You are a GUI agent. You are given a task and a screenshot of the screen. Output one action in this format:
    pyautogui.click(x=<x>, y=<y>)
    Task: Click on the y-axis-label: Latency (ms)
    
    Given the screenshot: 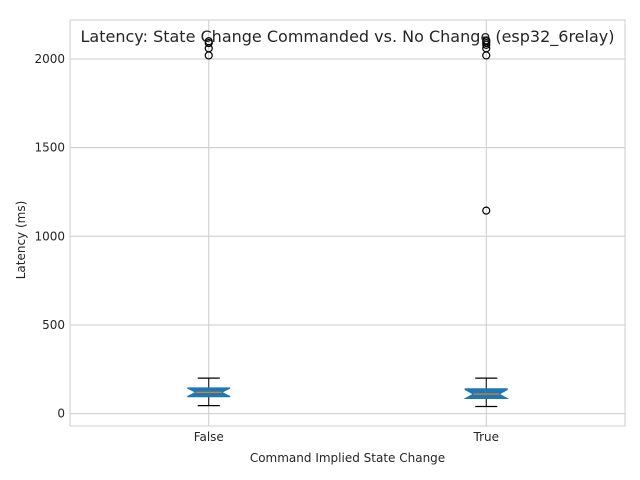 What is the action you would take?
    pyautogui.click(x=21, y=240)
    